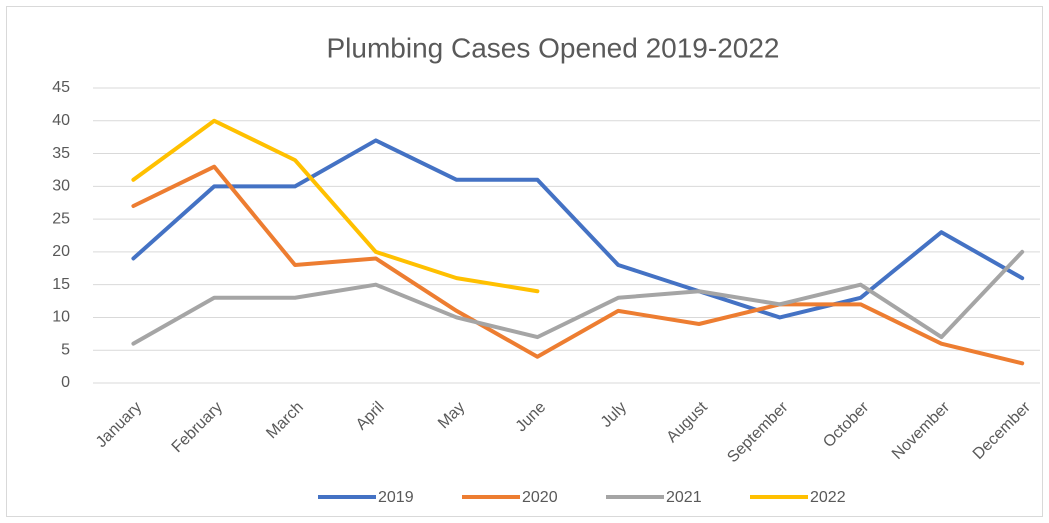  I want to click on series-line, so click(335, 206).